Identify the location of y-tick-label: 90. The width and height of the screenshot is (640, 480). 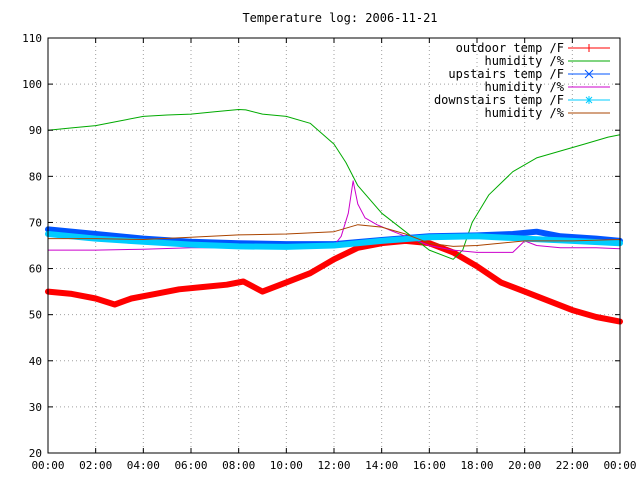
(35, 130).